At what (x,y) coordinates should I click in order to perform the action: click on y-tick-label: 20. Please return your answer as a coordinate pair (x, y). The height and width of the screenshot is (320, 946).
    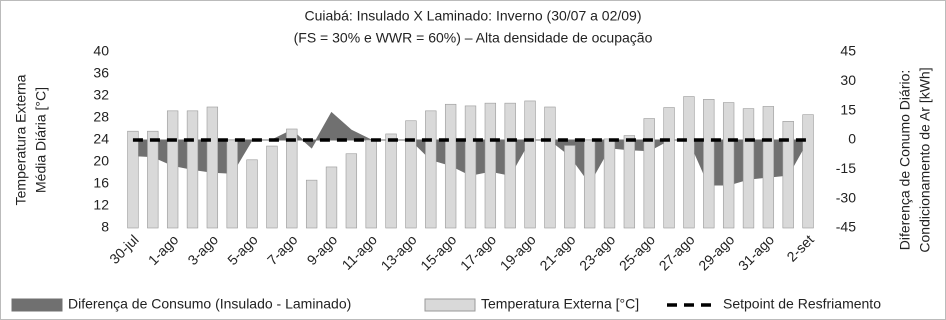
    Looking at the image, I should click on (101, 161).